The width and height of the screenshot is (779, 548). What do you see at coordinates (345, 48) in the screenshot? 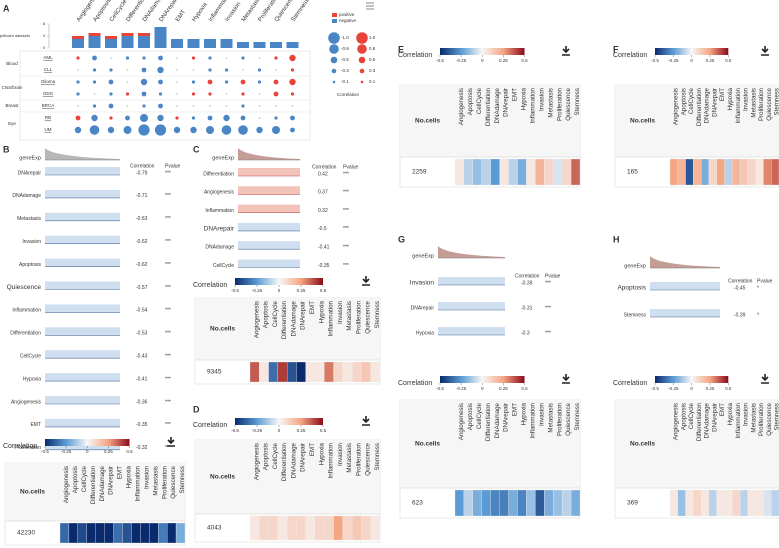
I see `legend-bubble-label: -0.8` at bounding box center [345, 48].